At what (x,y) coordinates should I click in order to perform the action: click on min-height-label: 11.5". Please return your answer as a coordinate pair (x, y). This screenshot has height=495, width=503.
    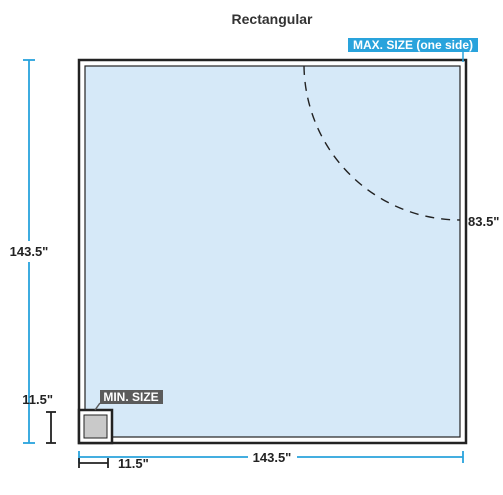
    Looking at the image, I should click on (37, 399).